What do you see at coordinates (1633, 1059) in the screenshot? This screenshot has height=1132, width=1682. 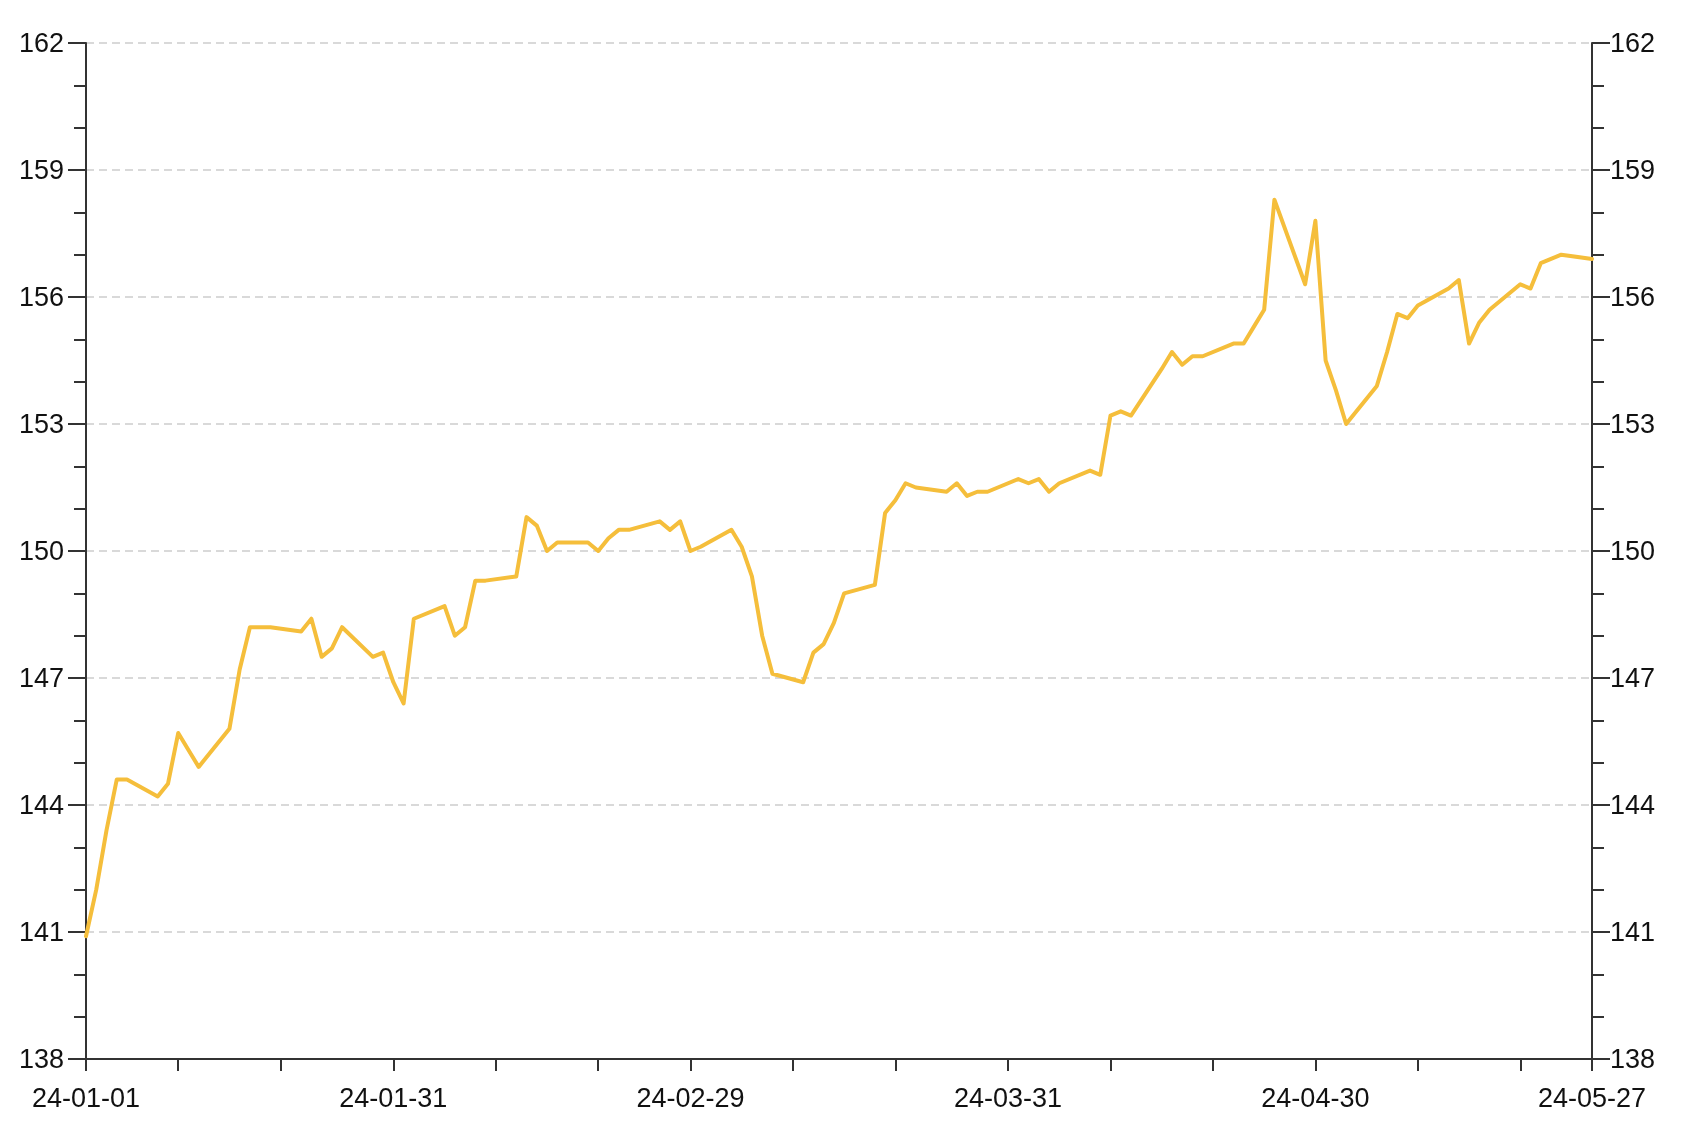 I see `y2-tick-label: 138` at bounding box center [1633, 1059].